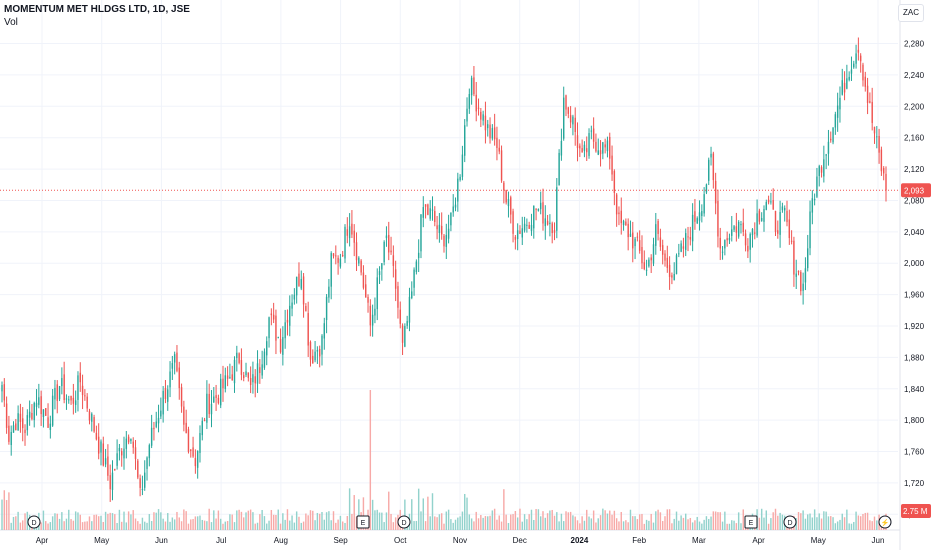  Describe the element at coordinates (400, 540) in the screenshot. I see `x-tick-label: Oct` at that location.